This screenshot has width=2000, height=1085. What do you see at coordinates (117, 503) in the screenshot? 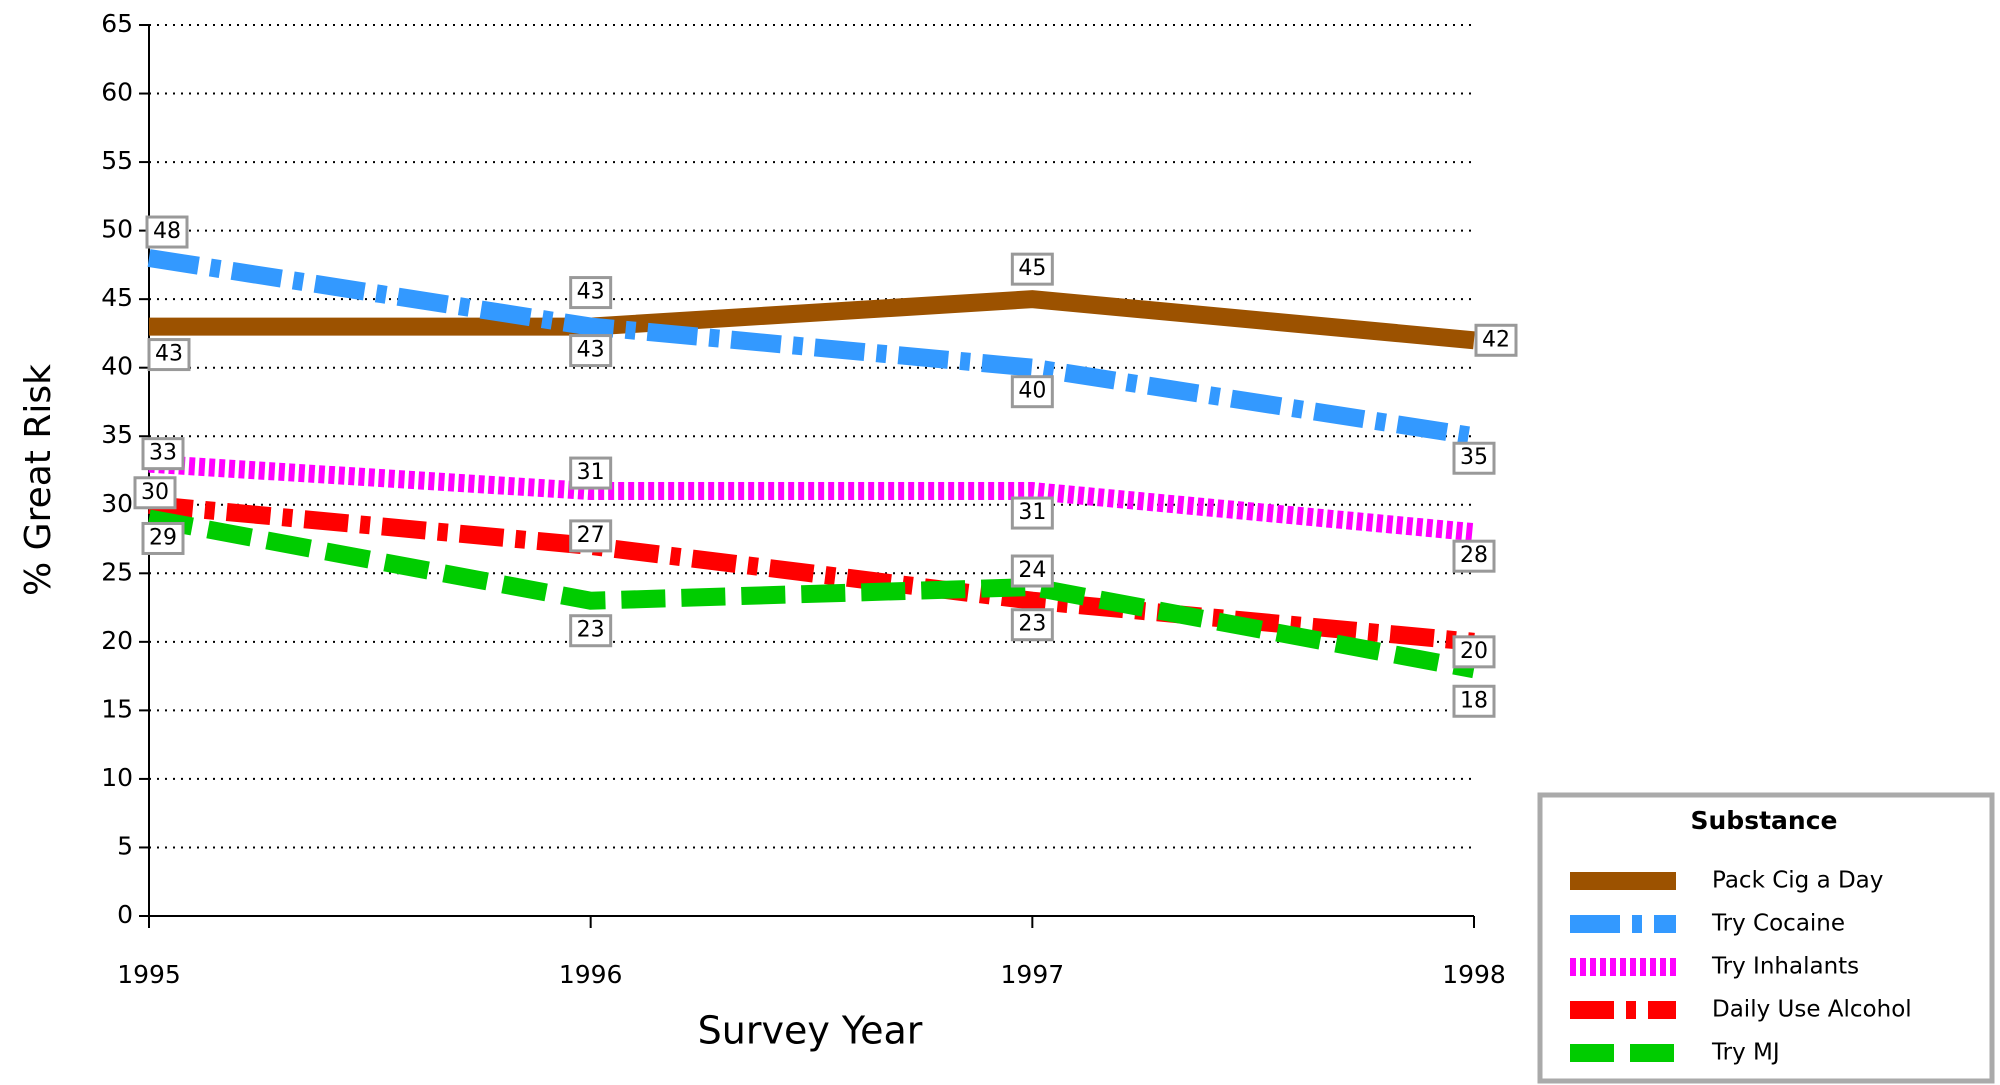
I see `y-tick-label: 30` at bounding box center [117, 503].